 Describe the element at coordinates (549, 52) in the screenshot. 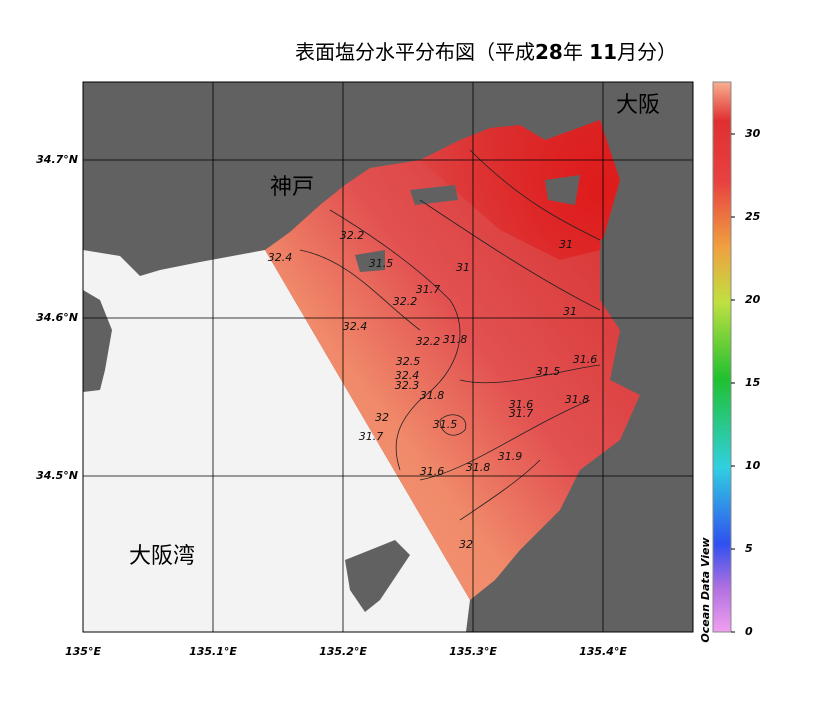

I see `title-part: 28` at that location.